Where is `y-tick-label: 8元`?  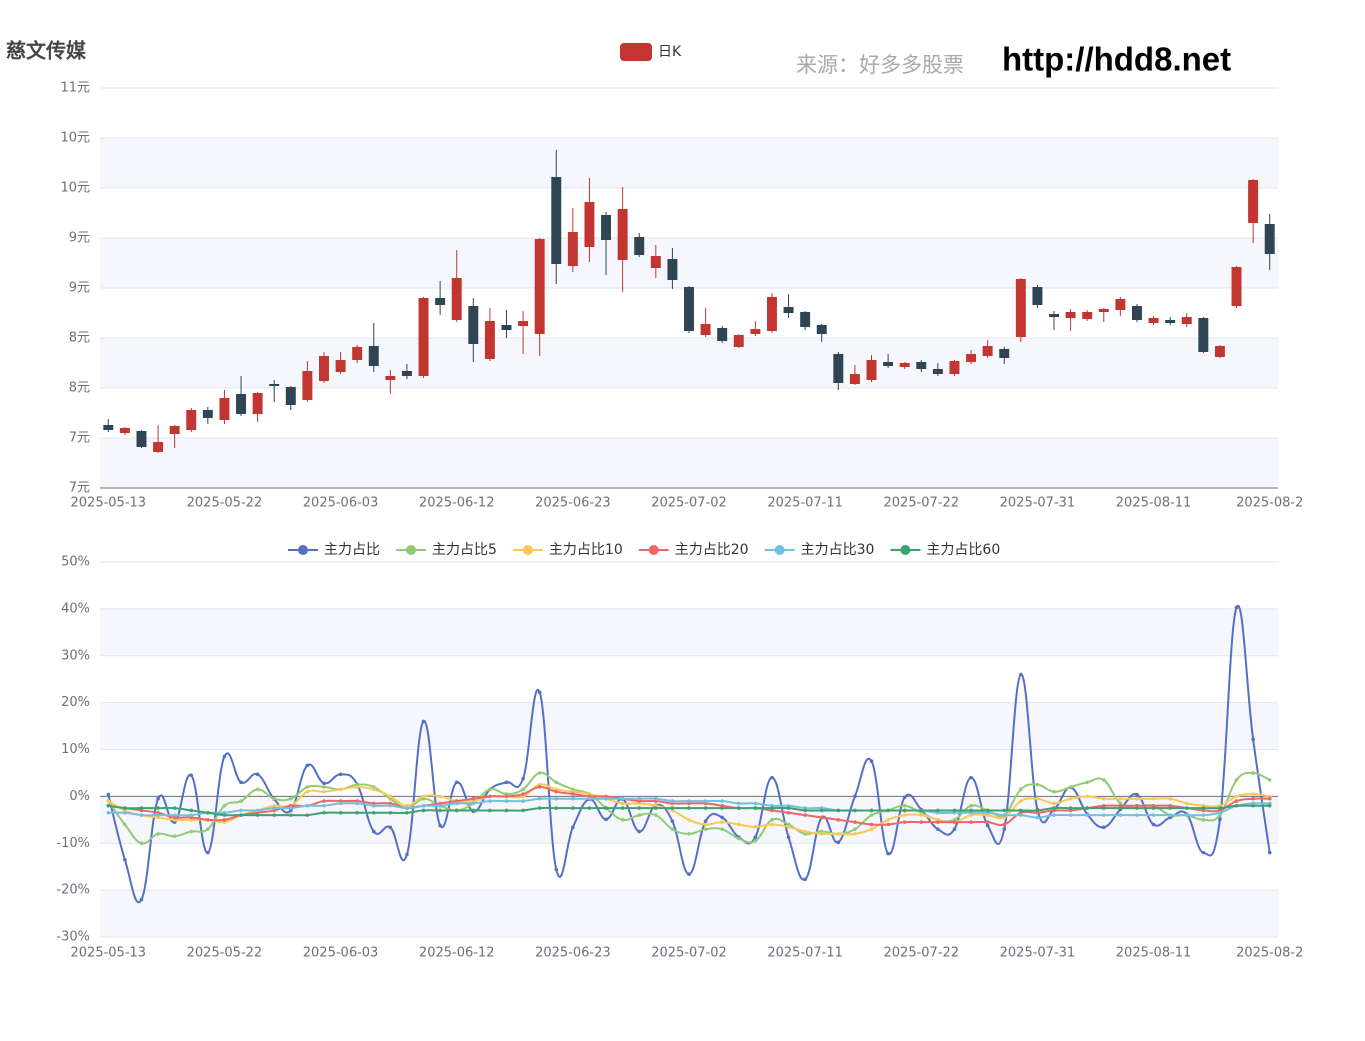 y-tick-label: 8元 is located at coordinates (79, 338).